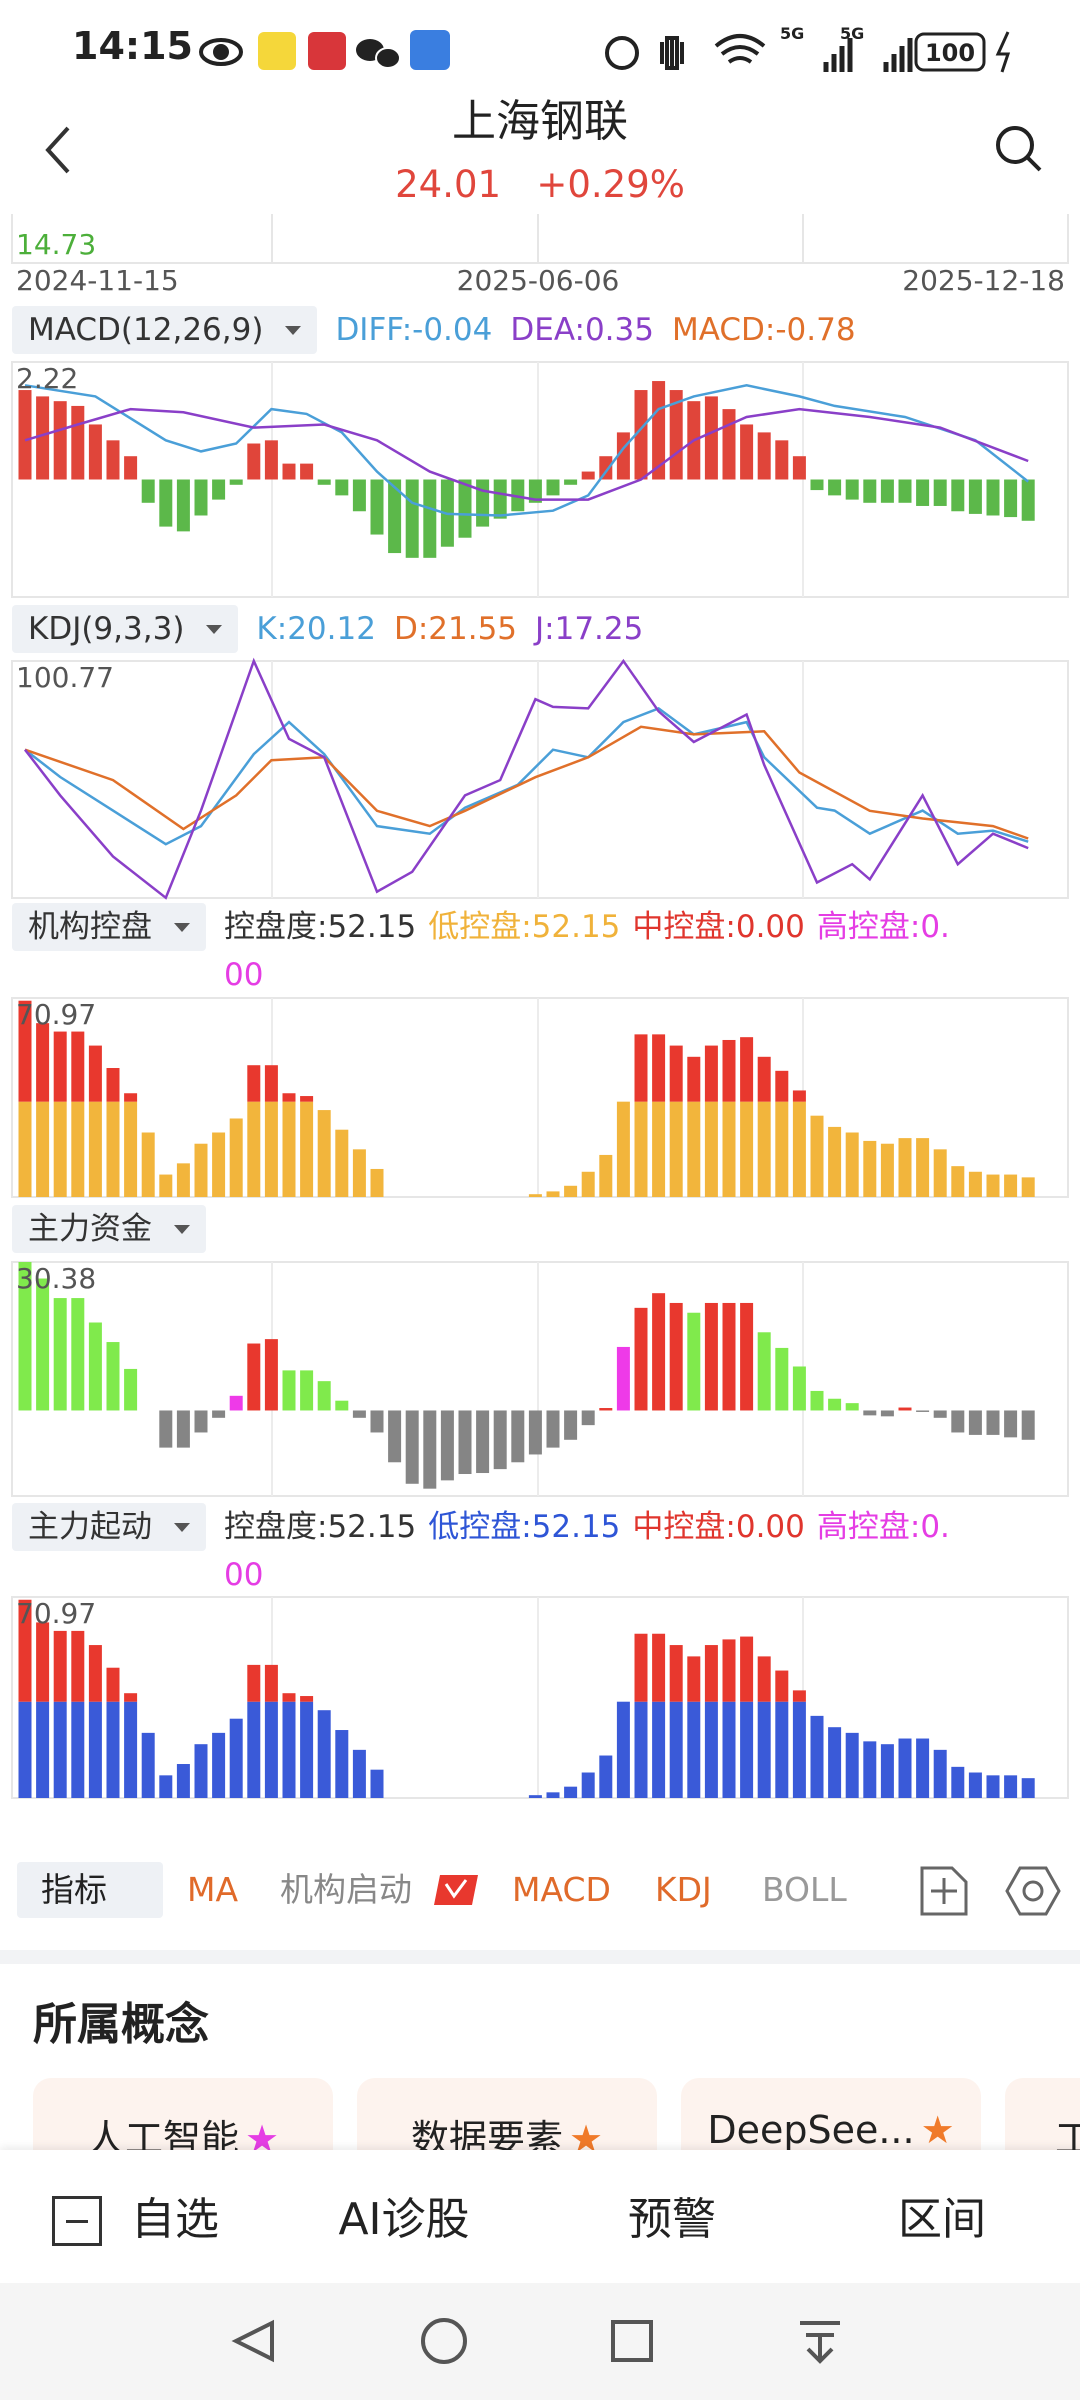  Describe the element at coordinates (763, 330) in the screenshot. I see `legend-item: MACD:-0.78` at that location.